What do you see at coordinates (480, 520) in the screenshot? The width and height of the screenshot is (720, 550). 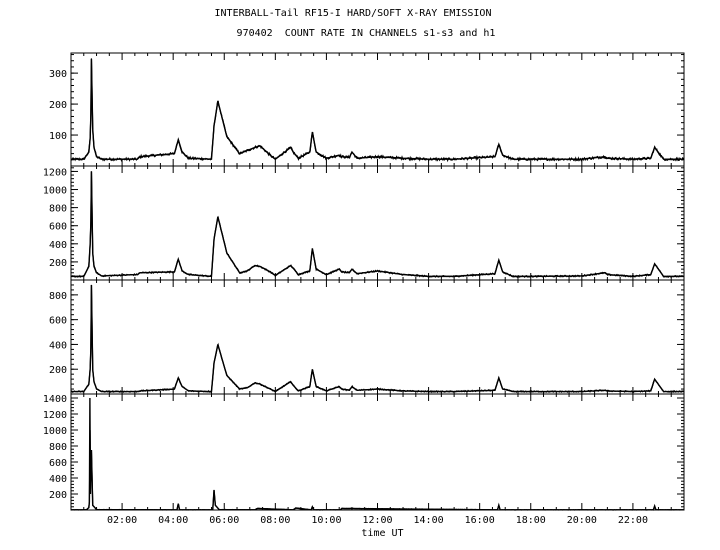 I see `x-tick-label: 16:00` at bounding box center [480, 520].